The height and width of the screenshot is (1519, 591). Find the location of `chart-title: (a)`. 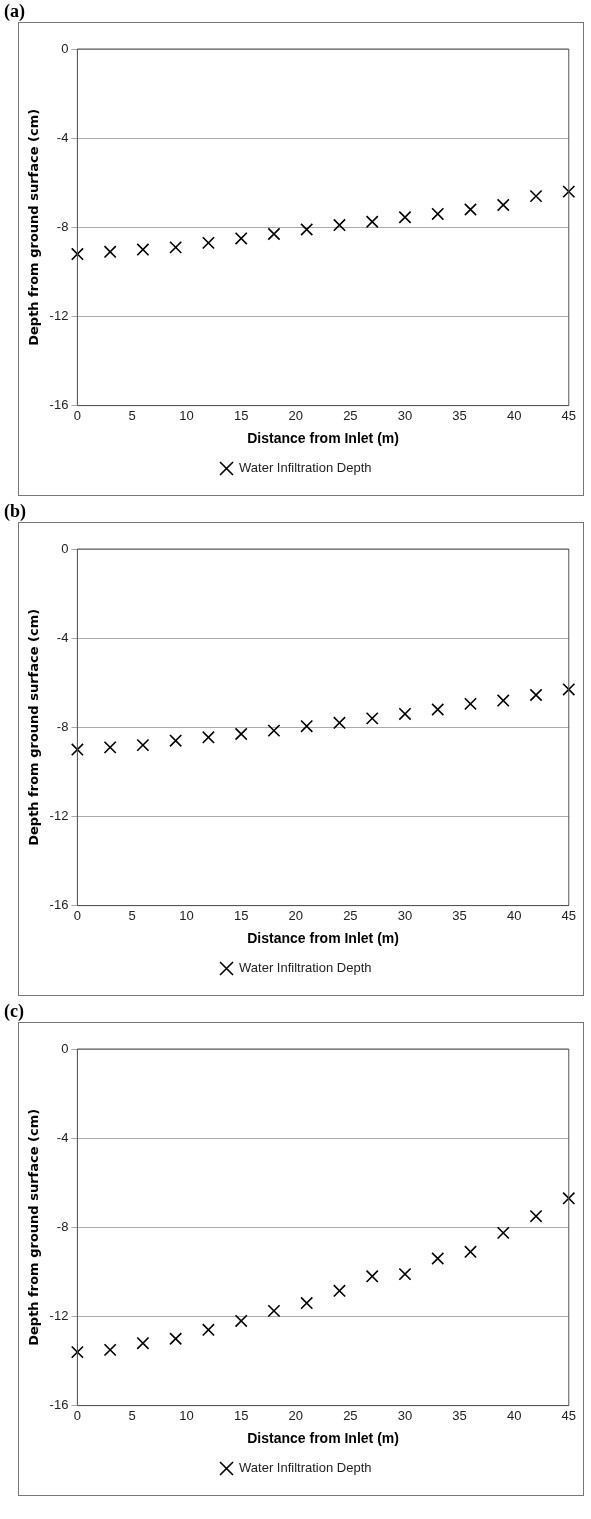

chart-title: (a) is located at coordinates (14, 11).